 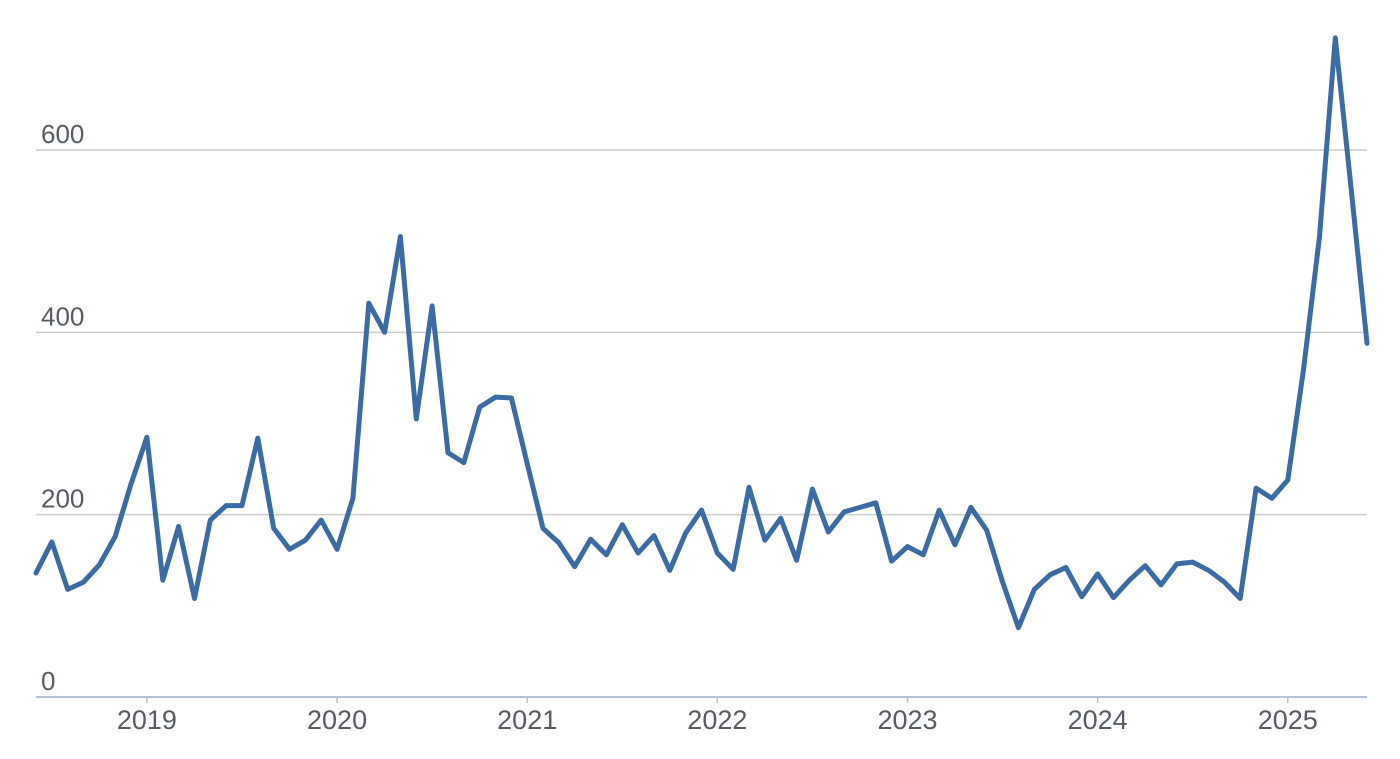 I want to click on y-axis-label: 0, so click(x=48, y=681).